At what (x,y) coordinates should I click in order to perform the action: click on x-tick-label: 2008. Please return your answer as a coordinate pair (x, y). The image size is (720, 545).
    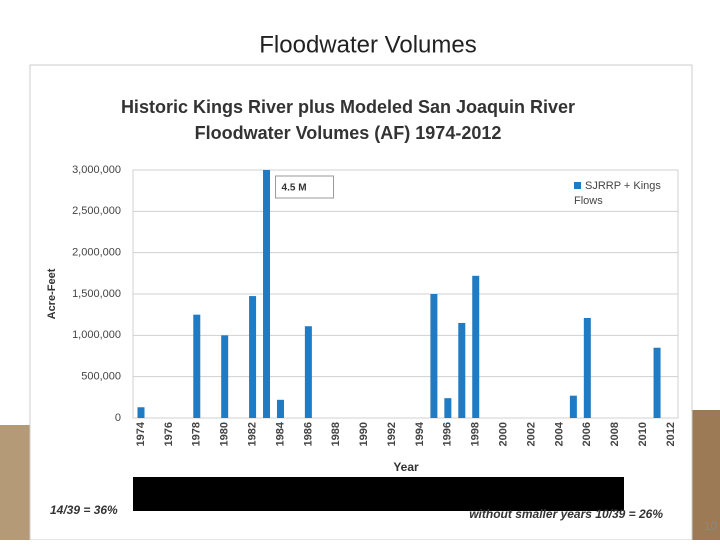
    Looking at the image, I should click on (615, 434).